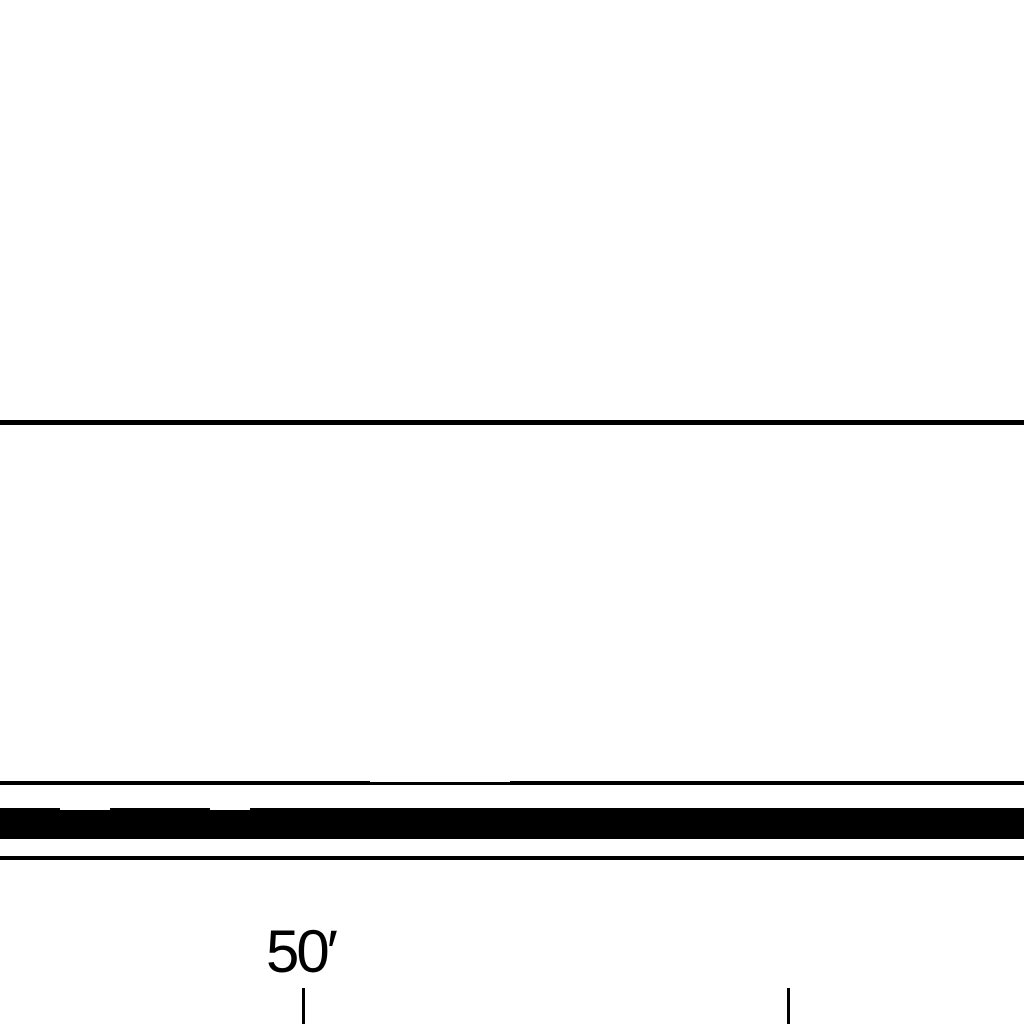 The height and width of the screenshot is (1024, 1024). Describe the element at coordinates (512, 858) in the screenshot. I see `road-edge-line-lower` at that location.